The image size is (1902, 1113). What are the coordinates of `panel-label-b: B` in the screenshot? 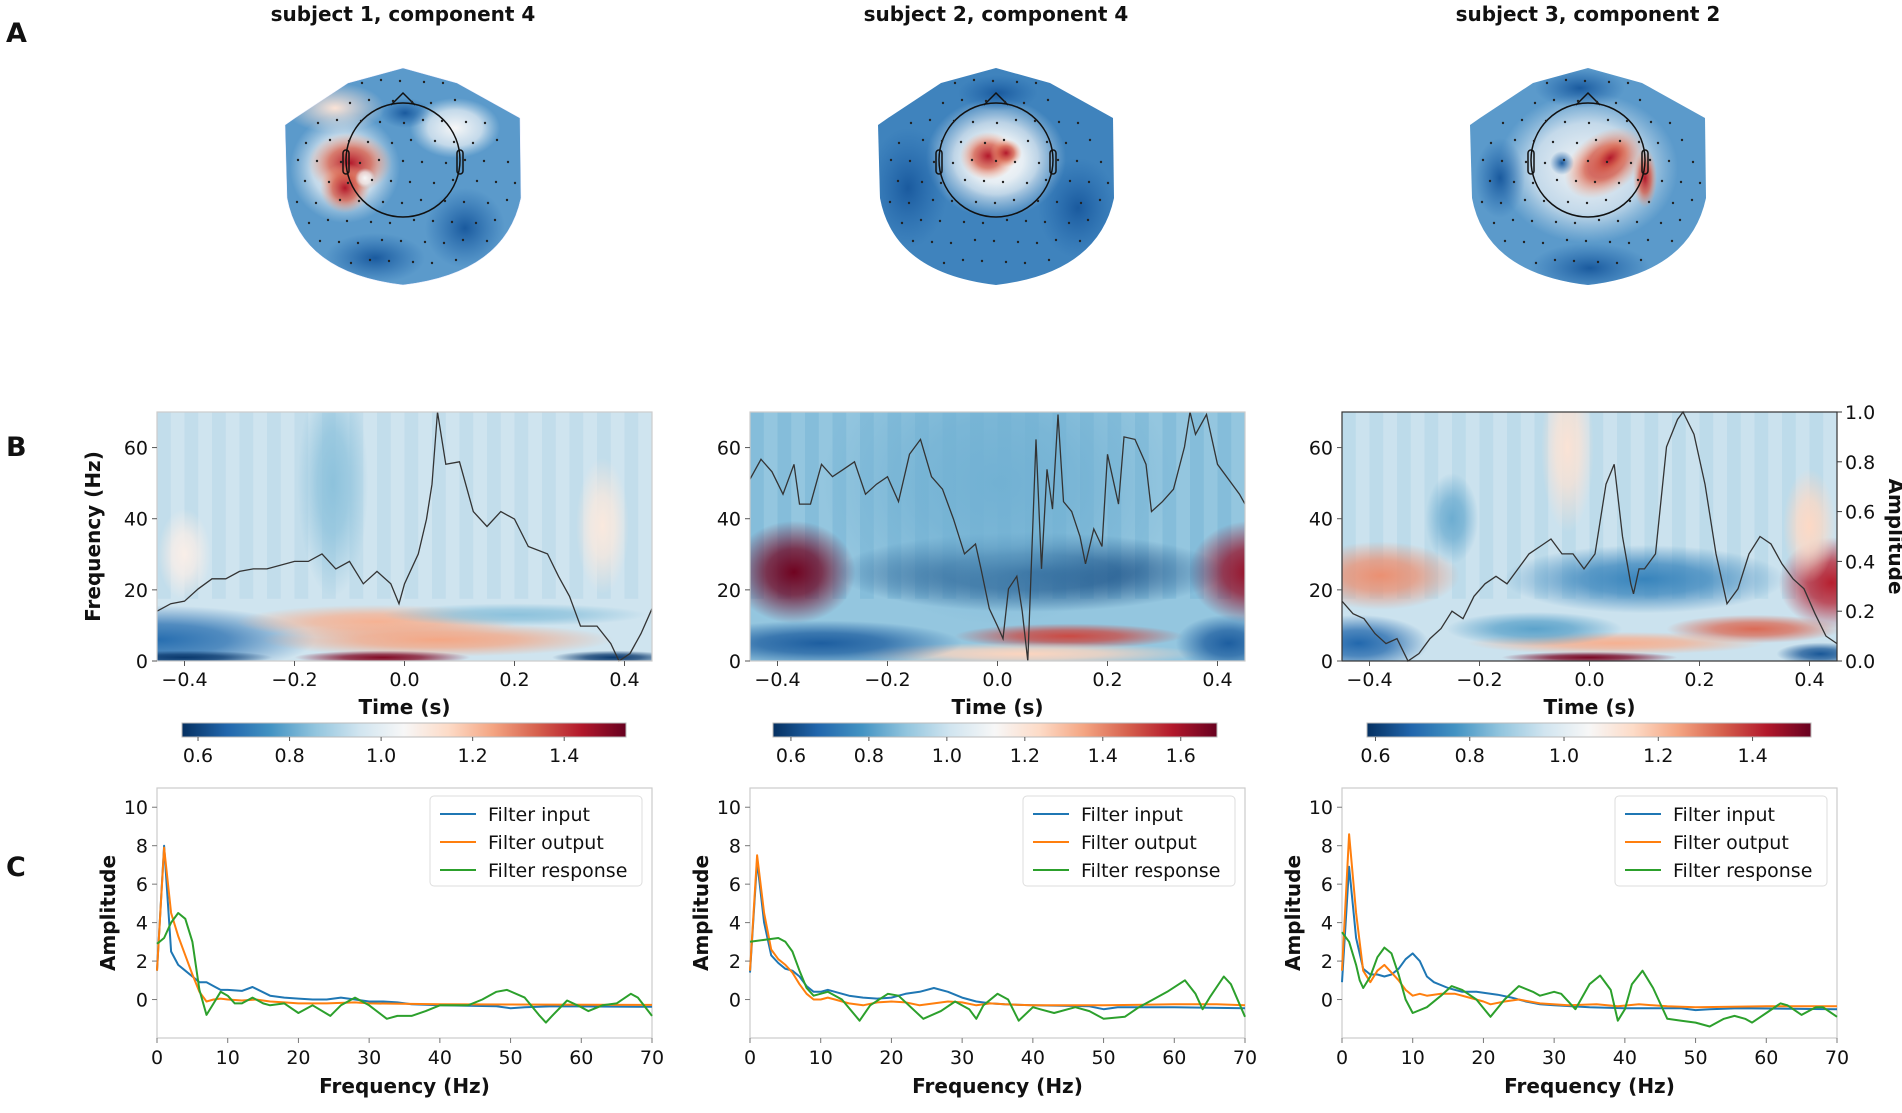 It's located at (16, 447).